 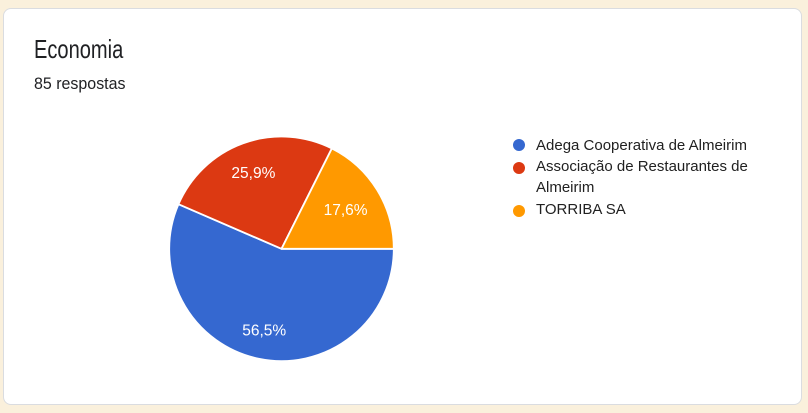 I want to click on svg-text: 56,5%, so click(x=264, y=331).